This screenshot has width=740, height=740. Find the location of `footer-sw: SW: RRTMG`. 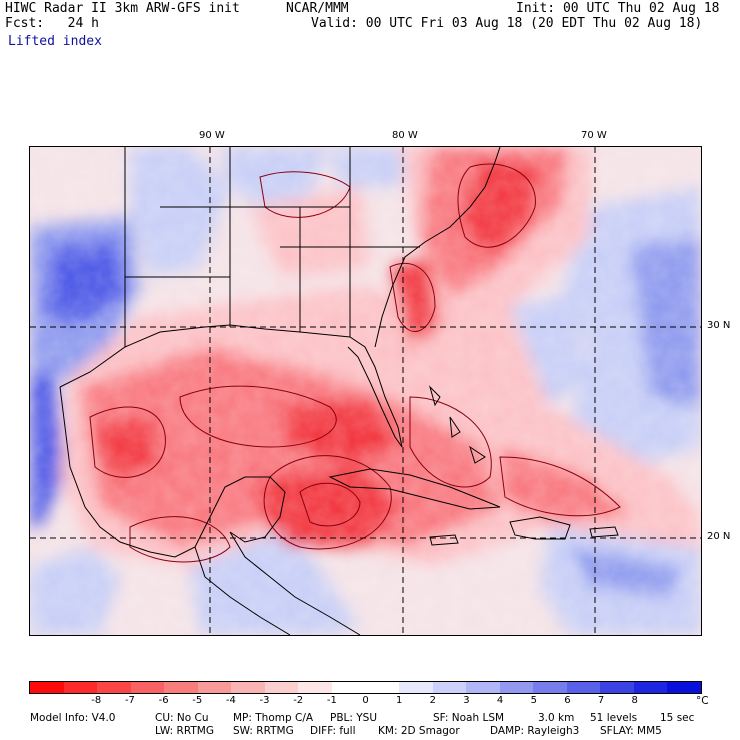

footer-sw: SW: RRTMG is located at coordinates (263, 731).